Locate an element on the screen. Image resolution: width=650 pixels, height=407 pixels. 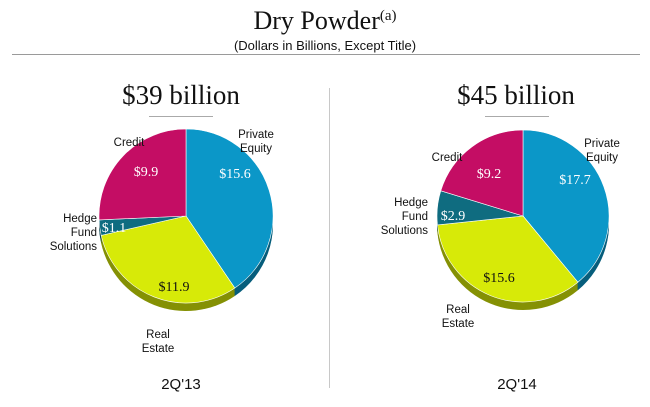
slice-value-credit: $9.9 is located at coordinates (146, 172).